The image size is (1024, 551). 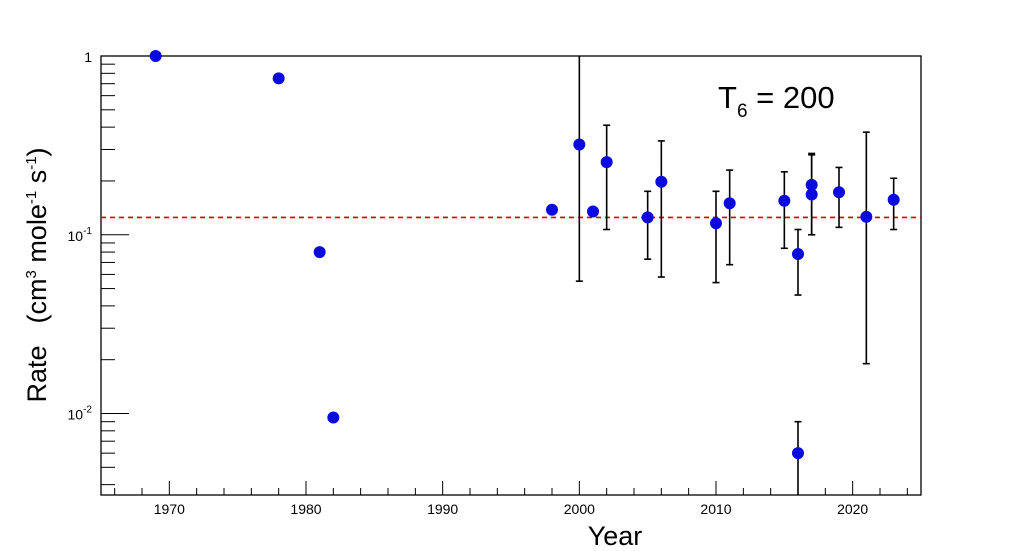 What do you see at coordinates (579, 509) in the screenshot?
I see `x-tick-label: 2000` at bounding box center [579, 509].